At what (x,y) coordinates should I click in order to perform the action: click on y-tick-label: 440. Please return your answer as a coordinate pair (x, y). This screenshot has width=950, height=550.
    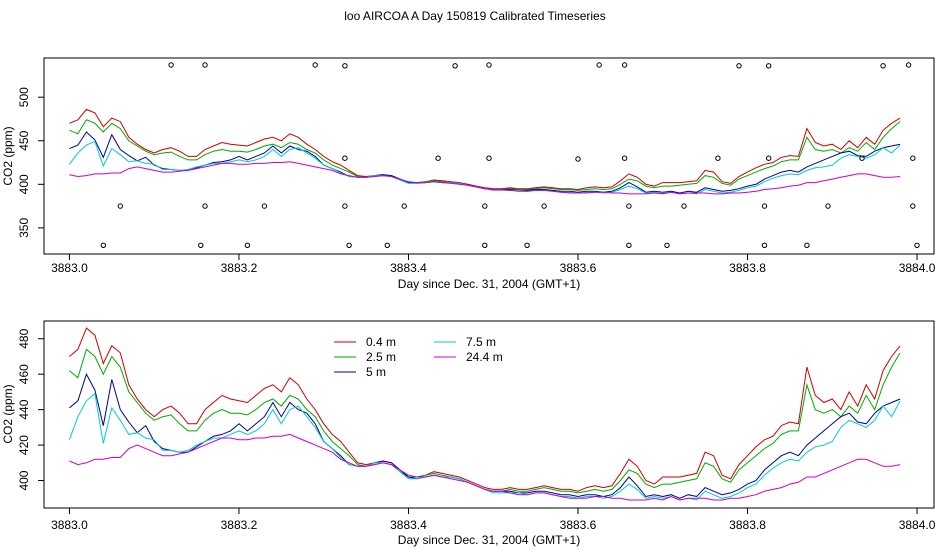
    Looking at the image, I should click on (24, 409).